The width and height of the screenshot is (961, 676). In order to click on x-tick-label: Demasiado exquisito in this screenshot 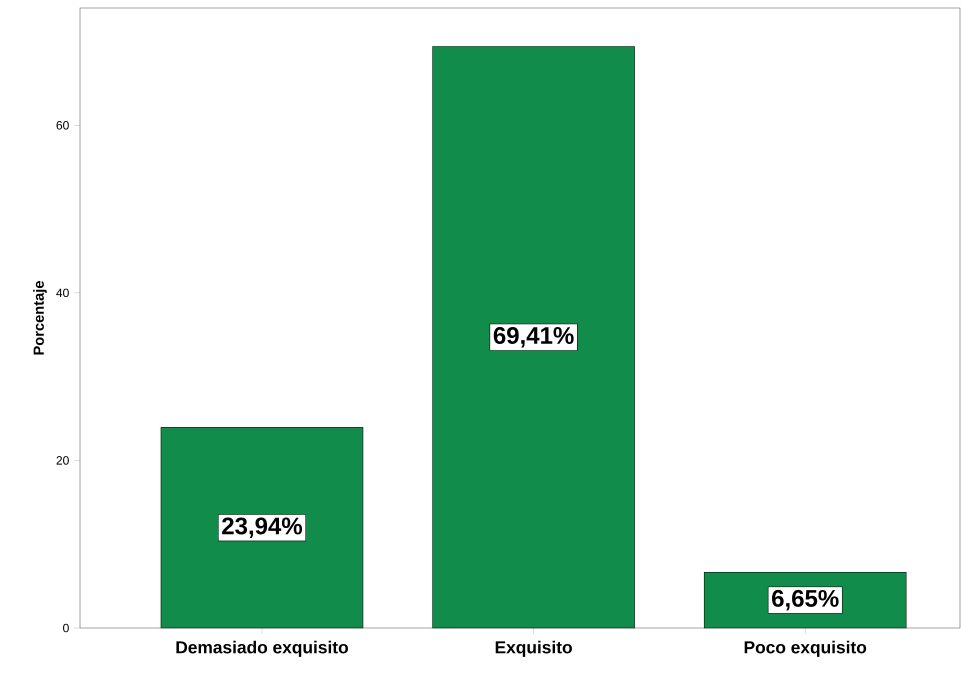, I will do `click(262, 648)`.